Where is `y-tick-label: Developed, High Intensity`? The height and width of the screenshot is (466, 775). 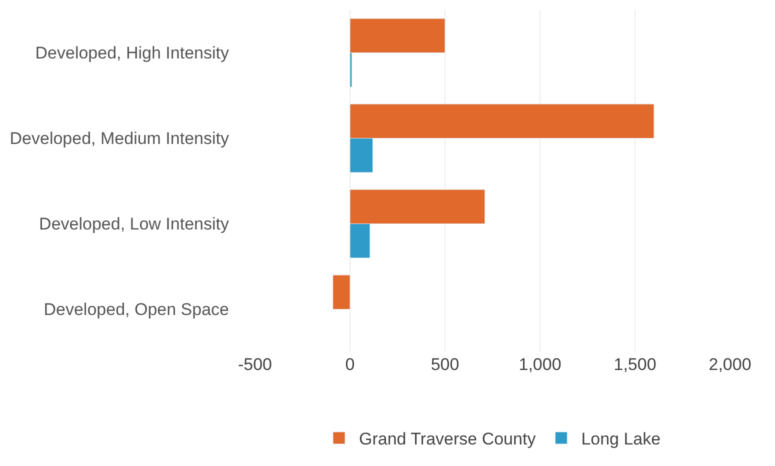
y-tick-label: Developed, High Intensity is located at coordinates (132, 53).